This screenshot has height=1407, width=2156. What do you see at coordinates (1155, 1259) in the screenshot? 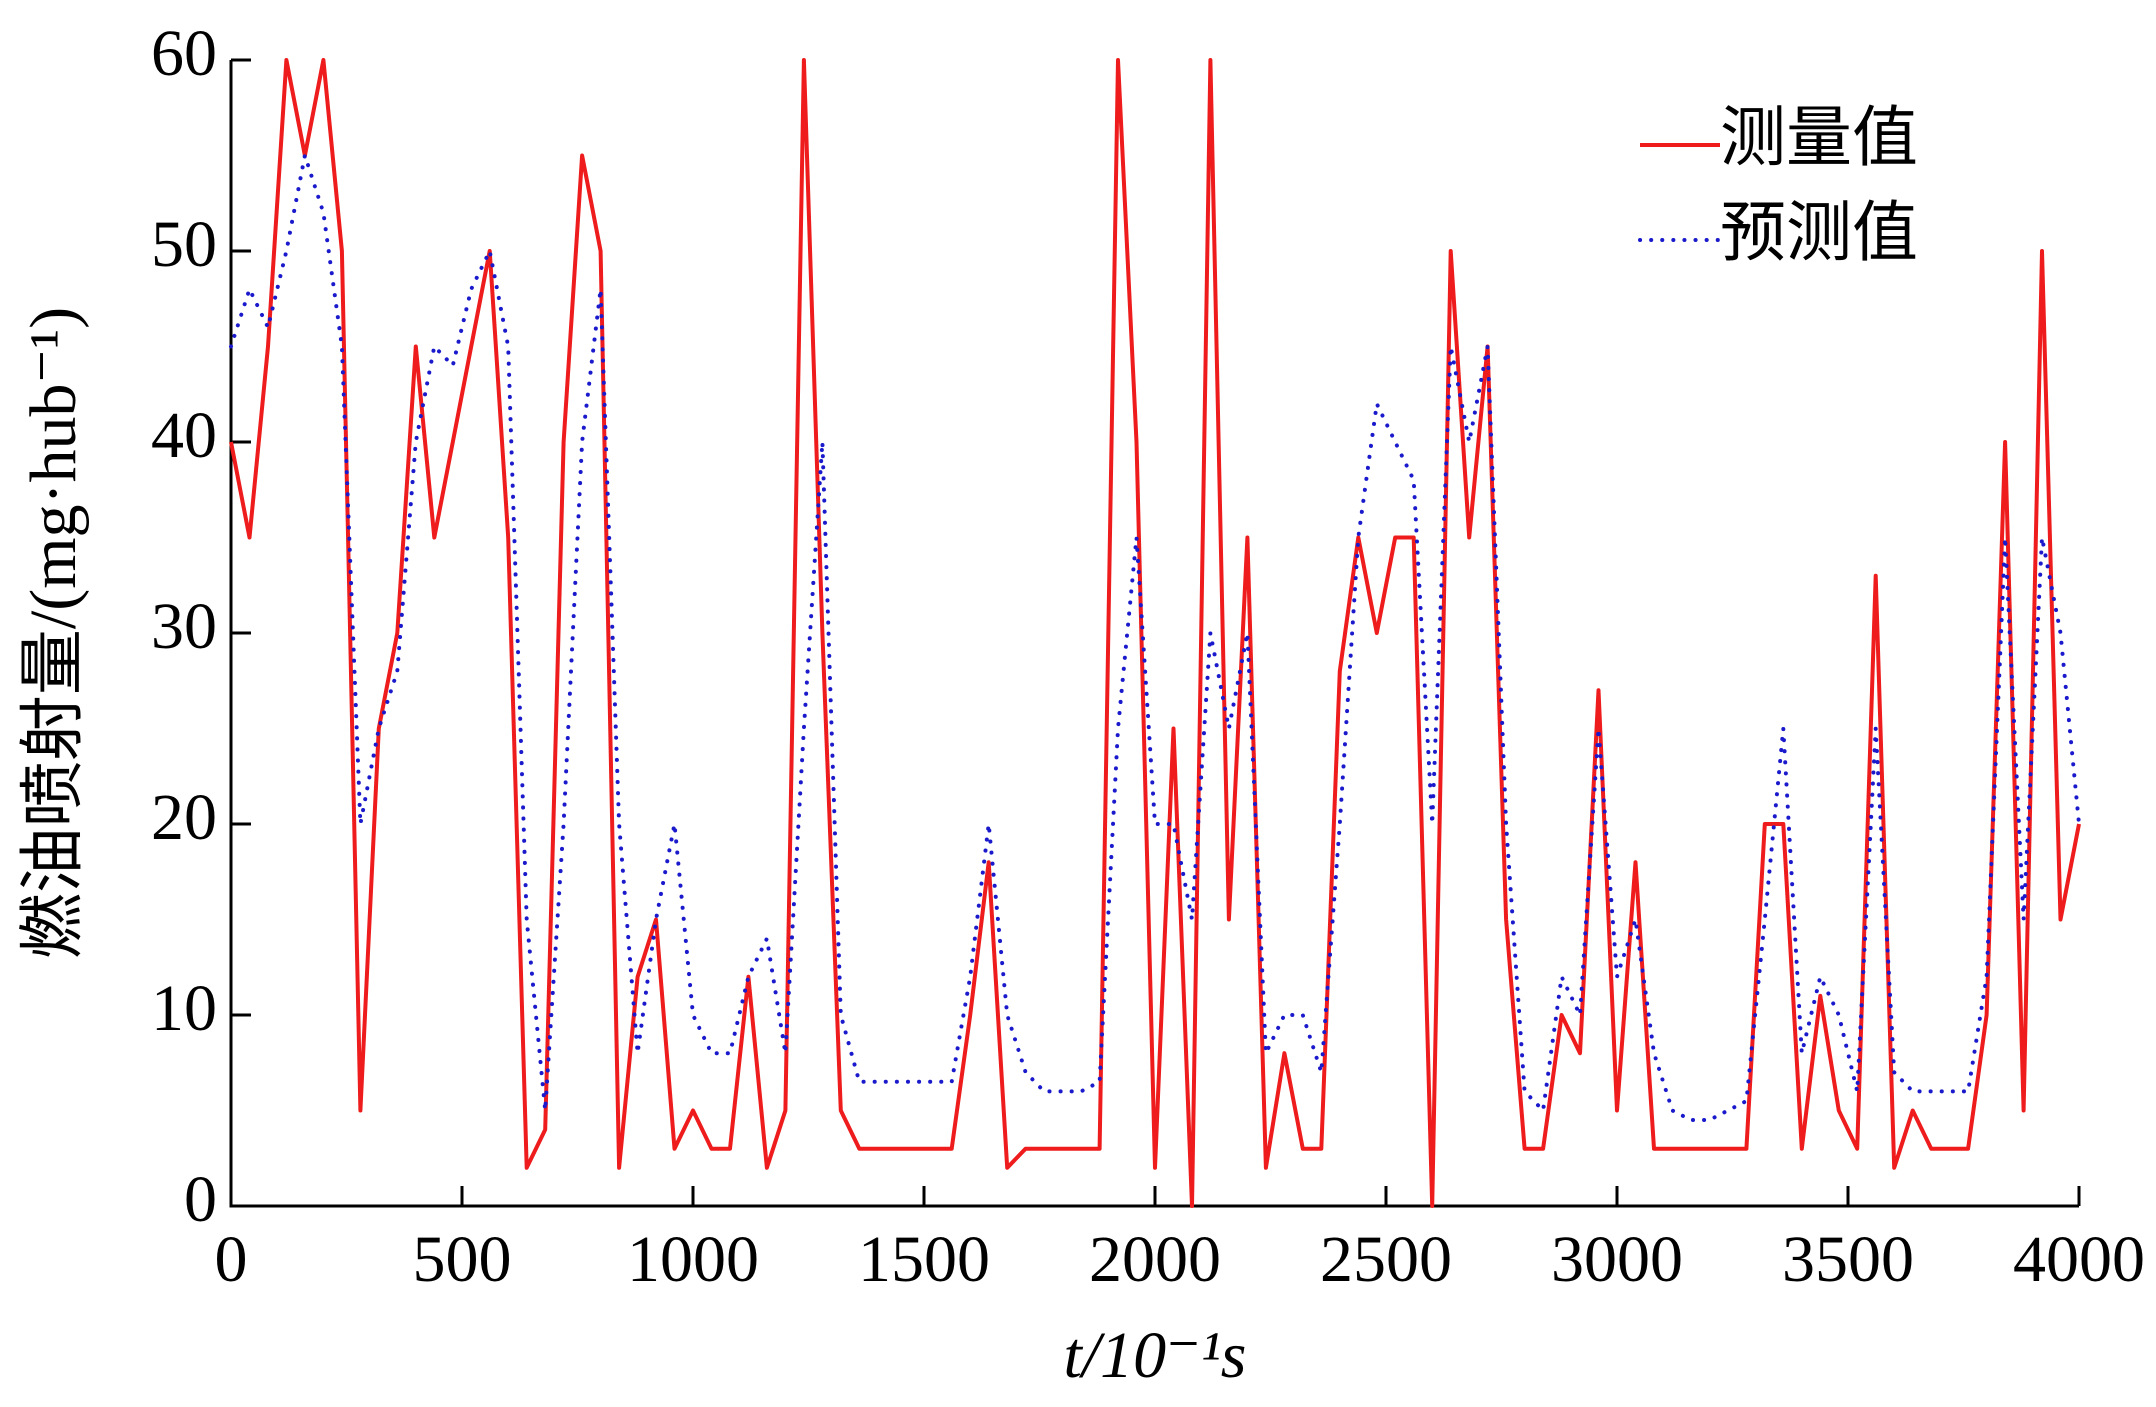
I see `x-tick-label: 2000` at bounding box center [1155, 1259].